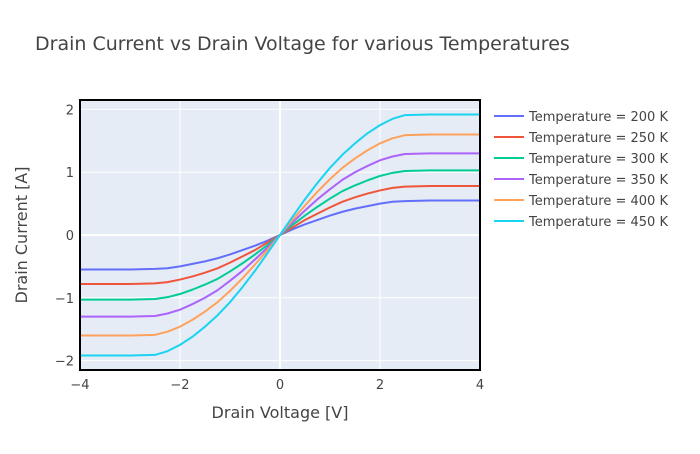  What do you see at coordinates (280, 385) in the screenshot?
I see `x-tick-label: 0` at bounding box center [280, 385].